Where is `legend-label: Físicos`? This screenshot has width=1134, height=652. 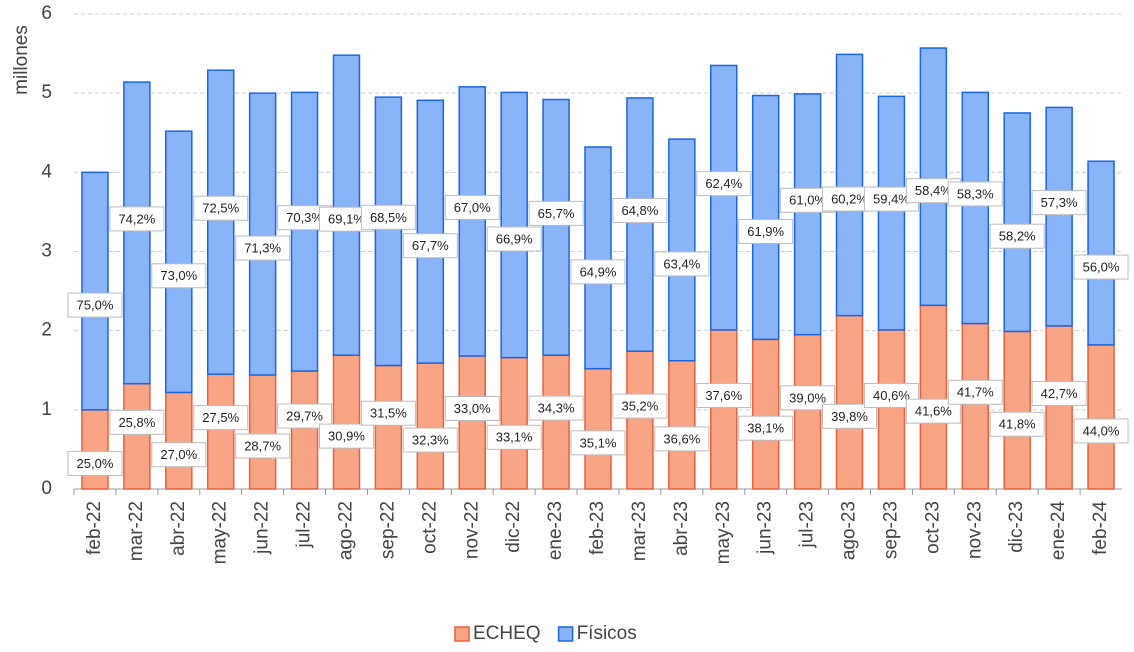 legend-label: Físicos is located at coordinates (607, 633).